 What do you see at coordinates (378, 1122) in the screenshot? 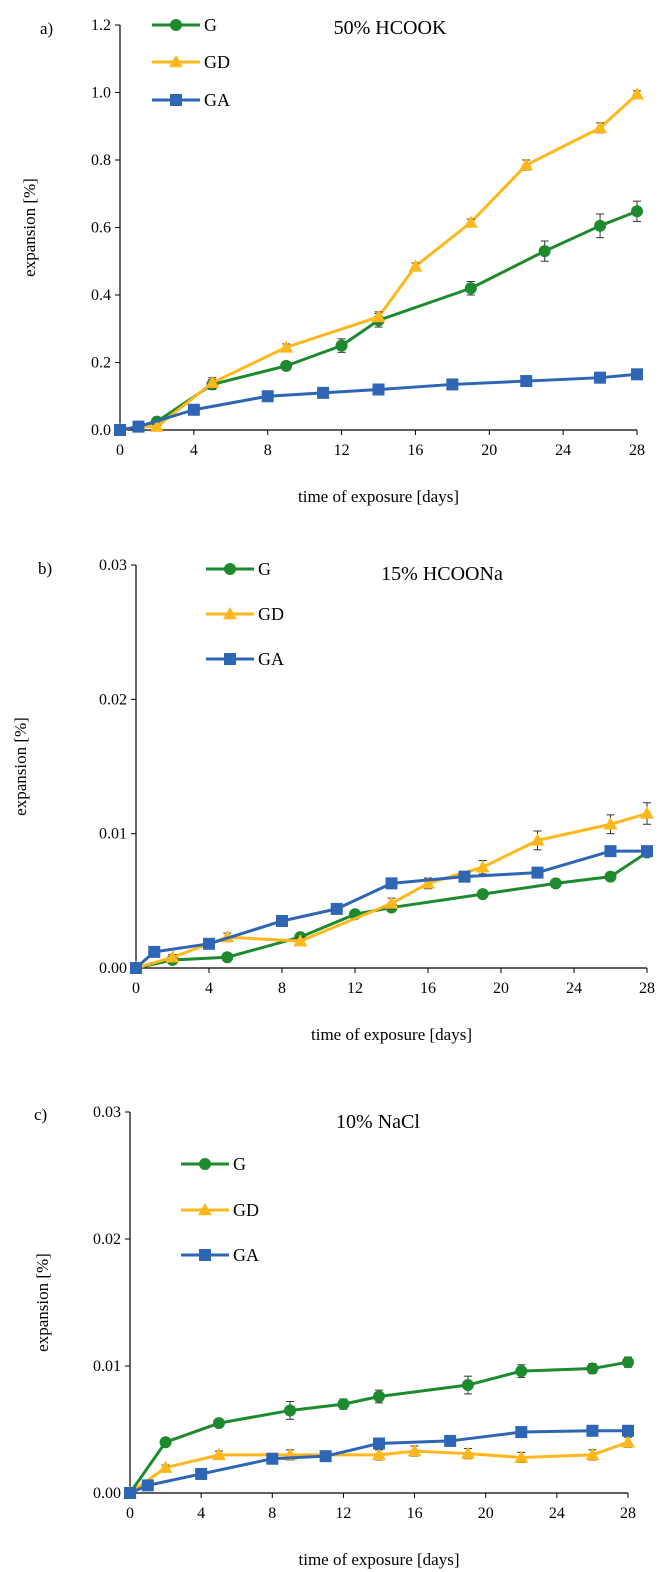
I see `chart-title: 10% NaCl` at bounding box center [378, 1122].